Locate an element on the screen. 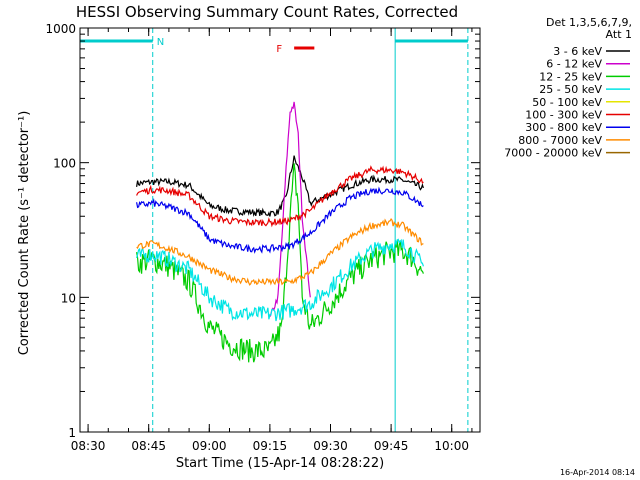  x-axis-label: Start Time (15-Apr-14 08:28:22) is located at coordinates (280, 463).